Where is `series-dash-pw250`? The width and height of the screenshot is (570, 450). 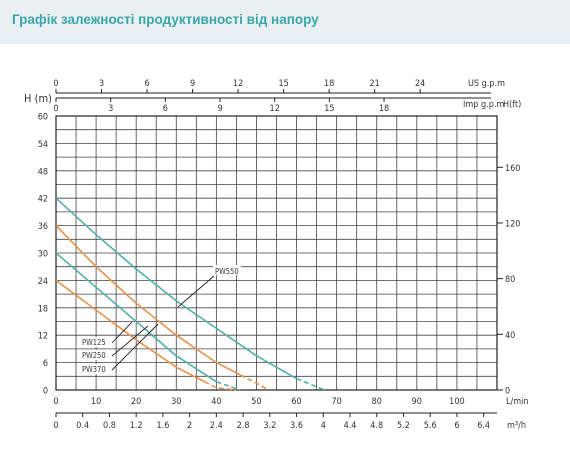 series-dash-pw250 is located at coordinates (228, 386).